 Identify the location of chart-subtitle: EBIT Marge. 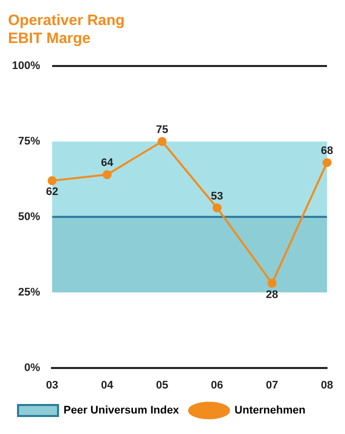
(49, 39).